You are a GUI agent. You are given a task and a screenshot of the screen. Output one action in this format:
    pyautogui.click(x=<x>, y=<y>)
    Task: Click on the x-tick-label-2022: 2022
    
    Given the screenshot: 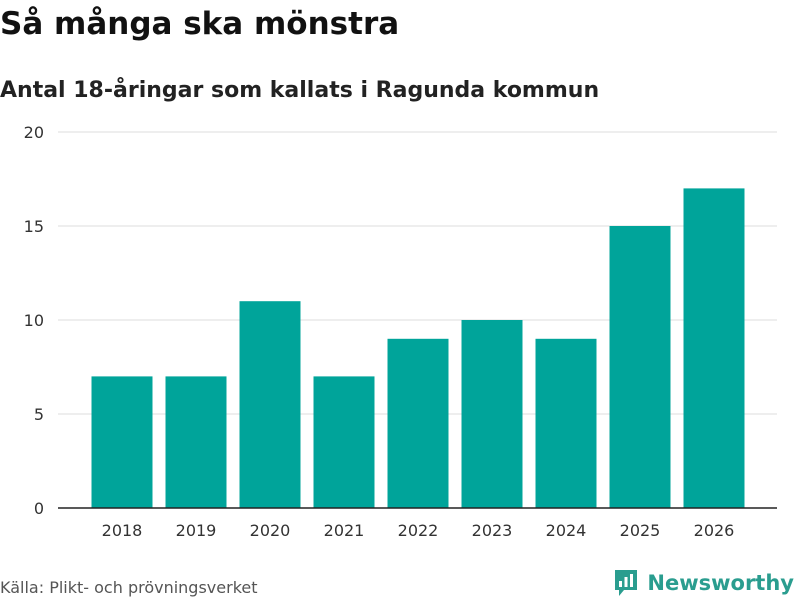 What is the action you would take?
    pyautogui.click(x=418, y=530)
    